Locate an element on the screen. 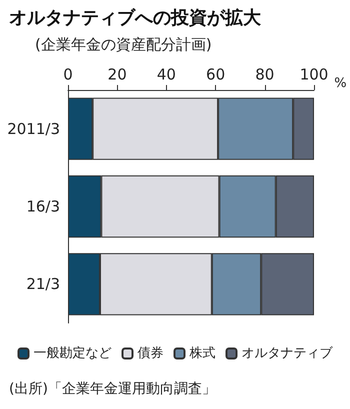 This screenshot has height=409, width=350. y-tick-label: 21/3 is located at coordinates (43, 284).